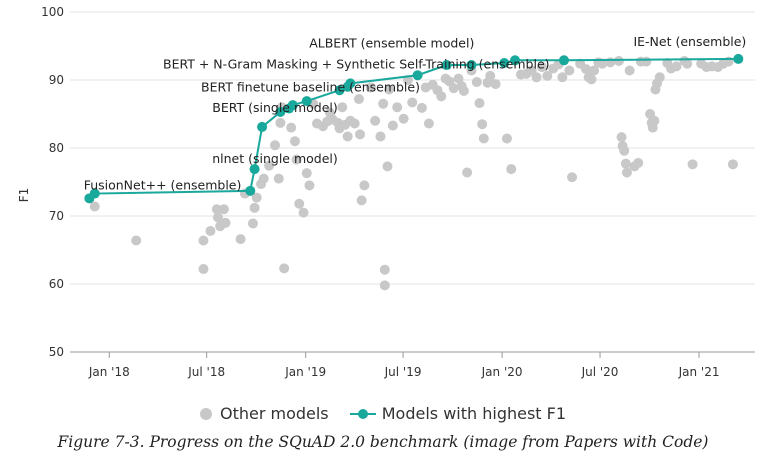 The image size is (766, 475). What do you see at coordinates (56, 352) in the screenshot?
I see `y-tick-label: 50` at bounding box center [56, 352].